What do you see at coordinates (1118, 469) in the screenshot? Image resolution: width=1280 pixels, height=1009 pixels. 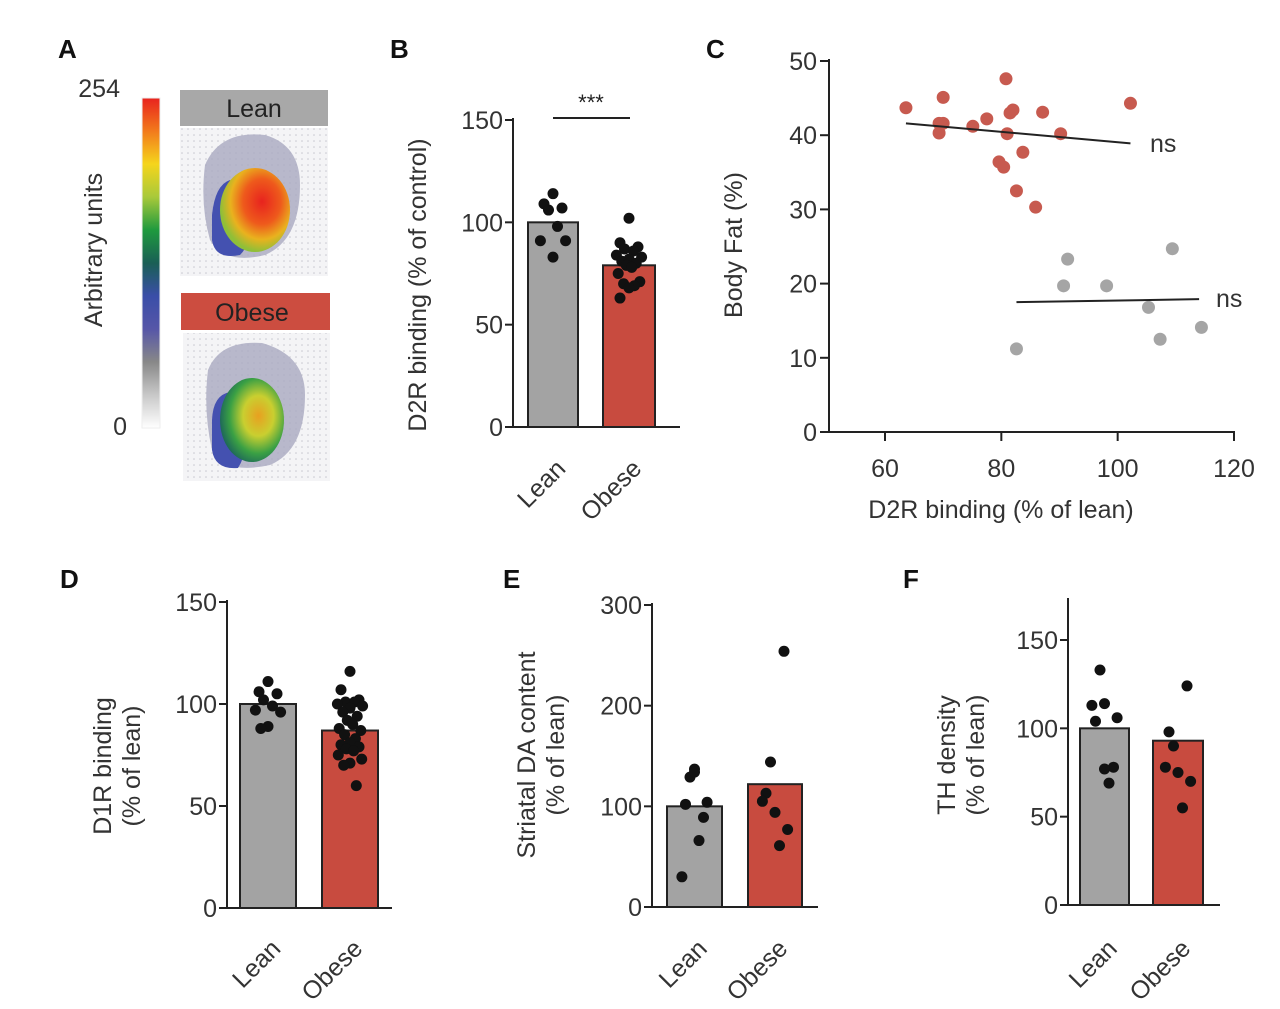 I see `x-tick-label: 100` at bounding box center [1118, 469].